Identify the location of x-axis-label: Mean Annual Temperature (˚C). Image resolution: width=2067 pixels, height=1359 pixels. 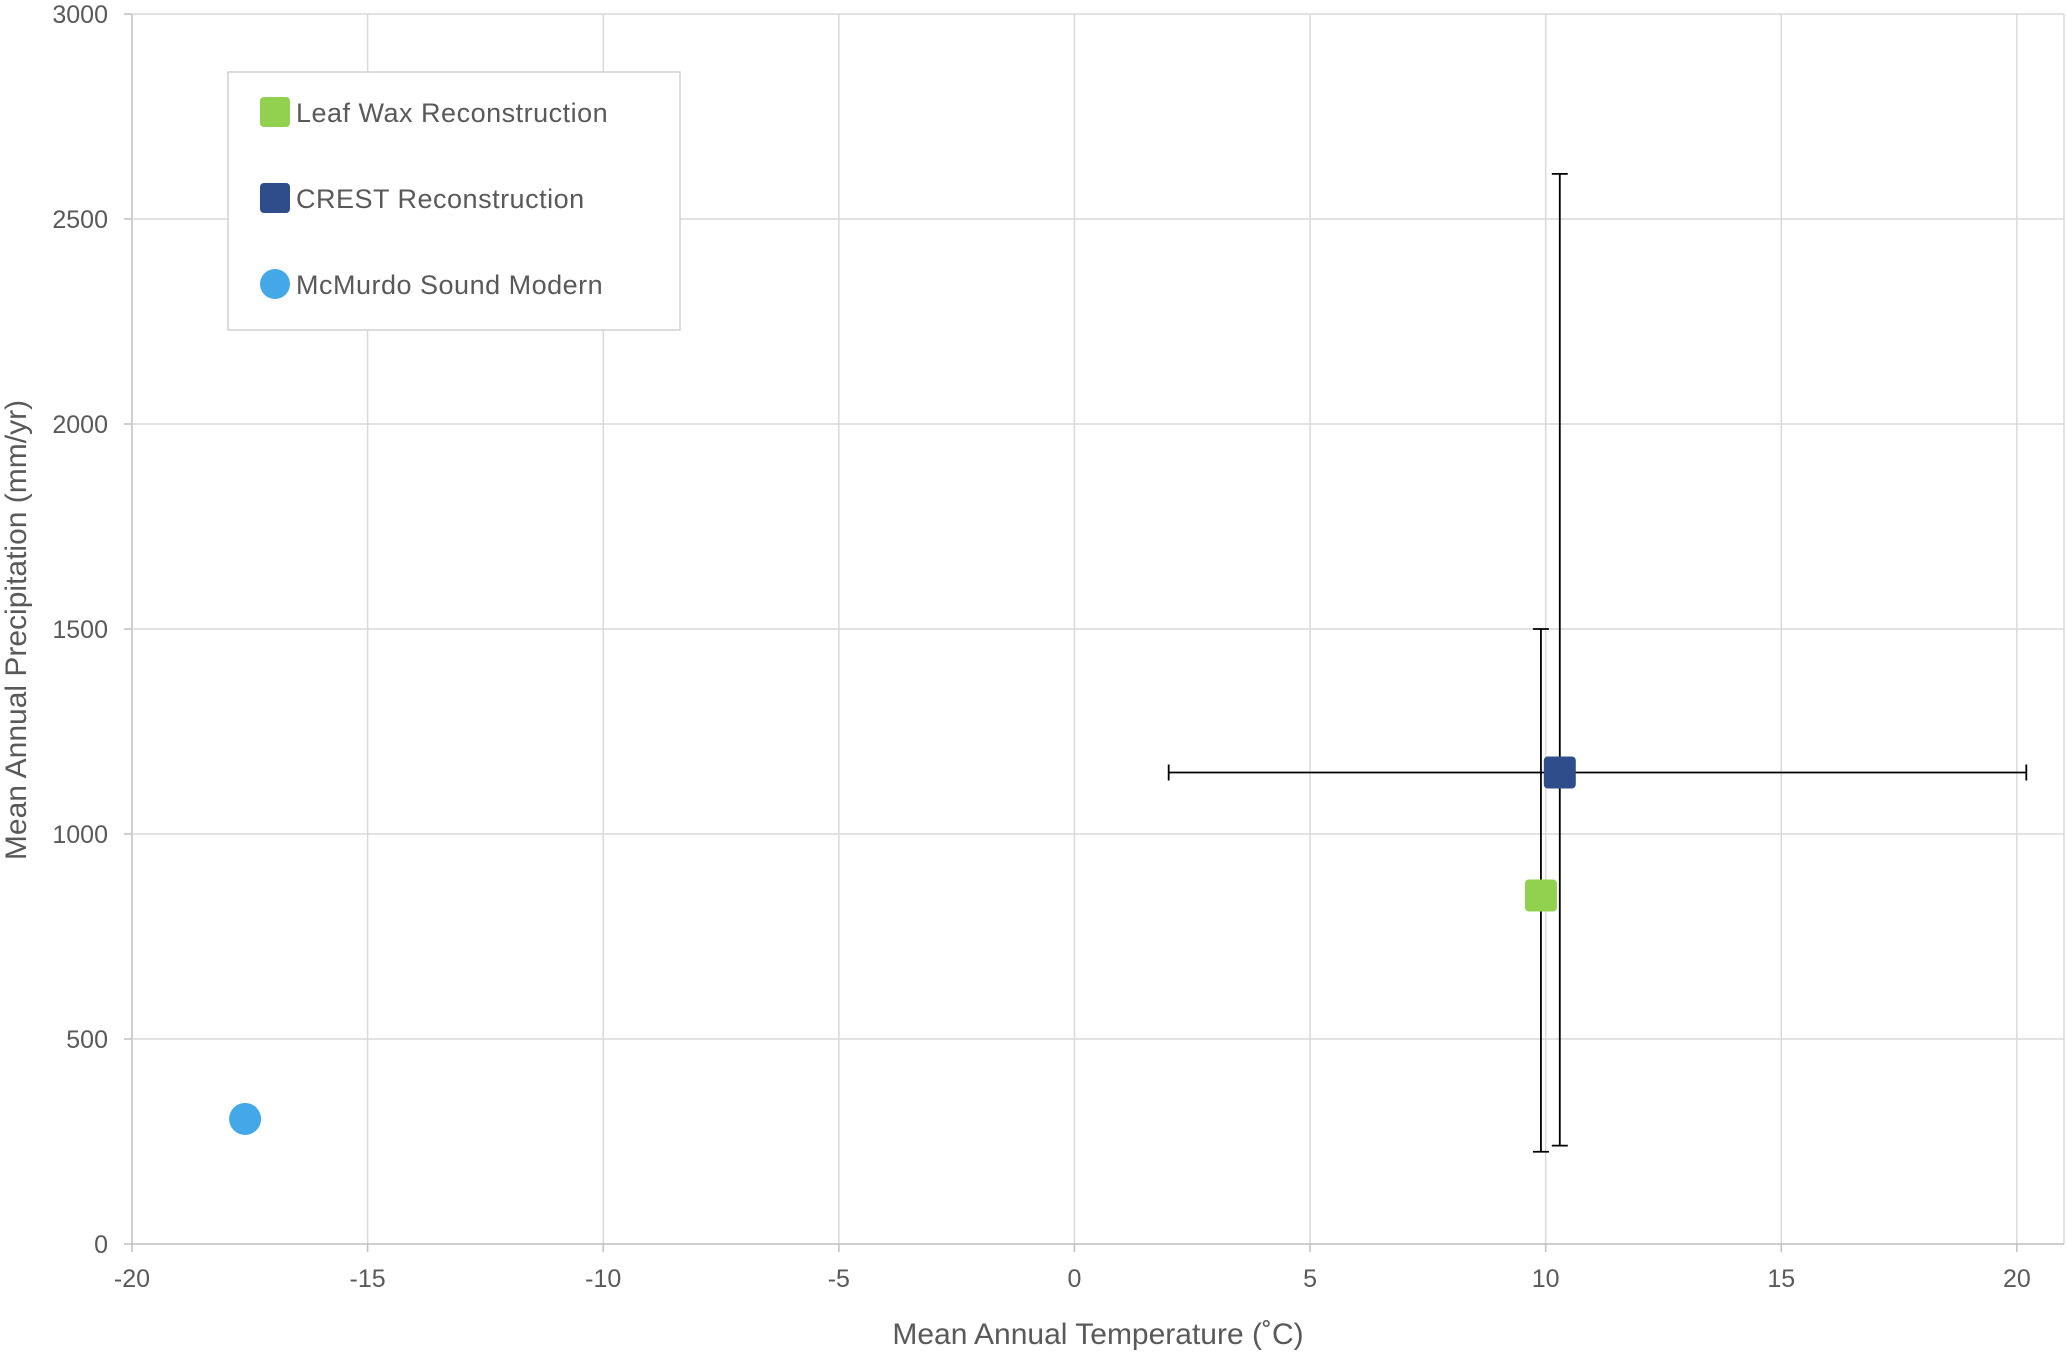
(1097, 1334).